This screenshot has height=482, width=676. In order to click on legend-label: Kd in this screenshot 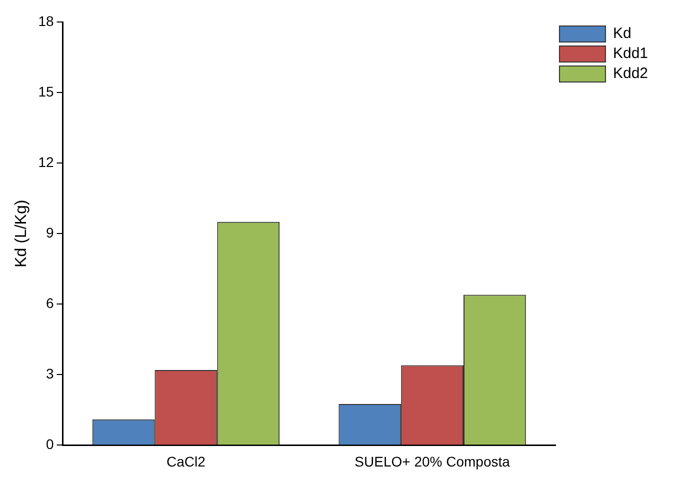, I will do `click(622, 33)`.